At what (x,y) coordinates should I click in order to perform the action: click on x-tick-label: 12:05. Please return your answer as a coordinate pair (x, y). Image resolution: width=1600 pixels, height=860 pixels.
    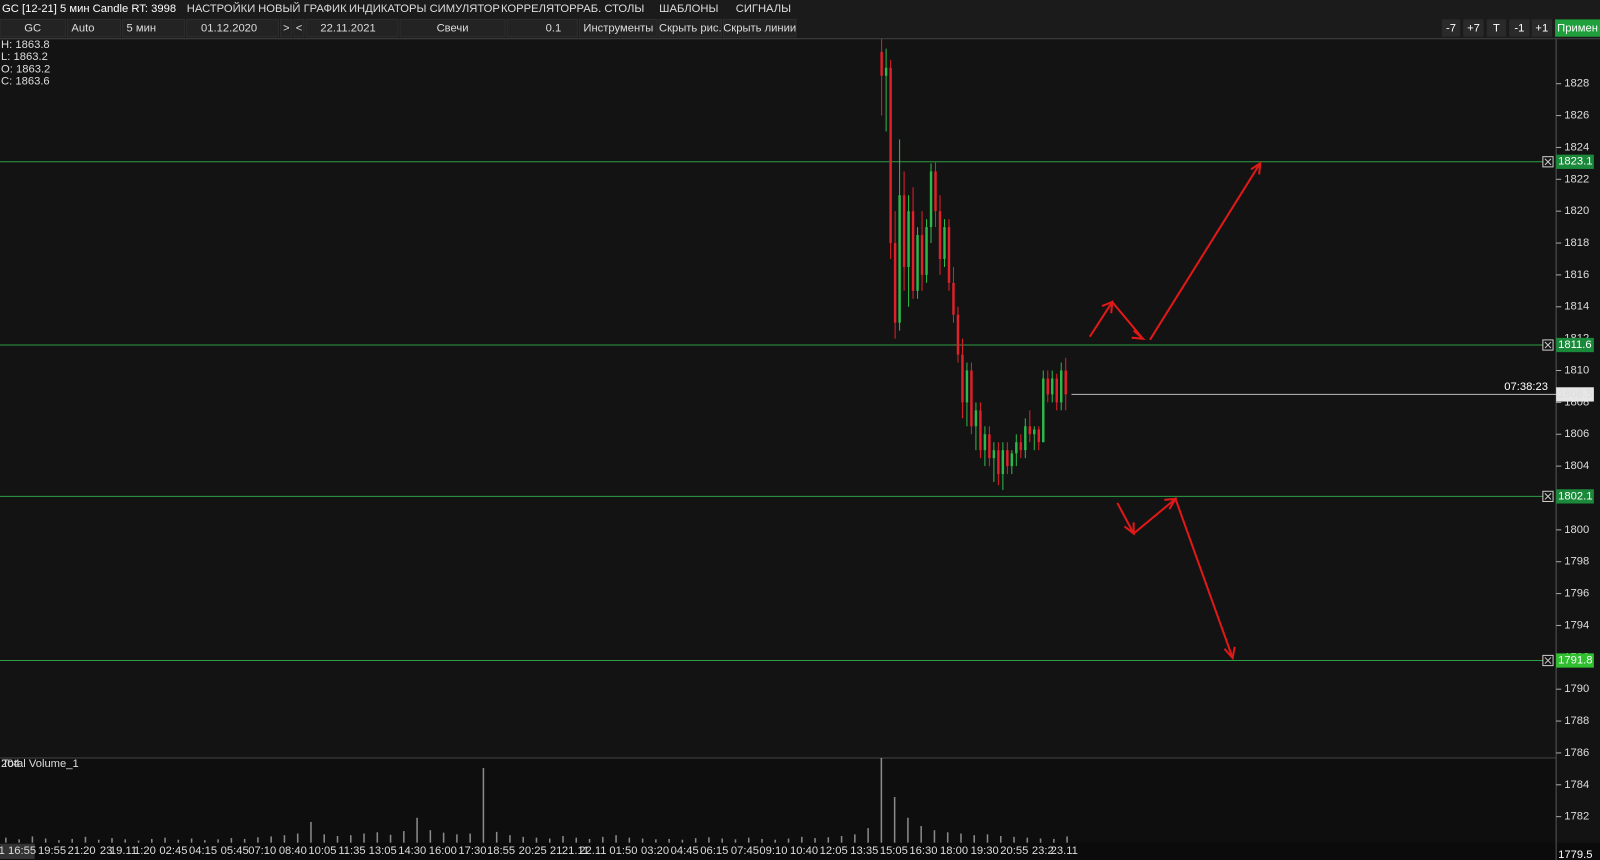
    Looking at the image, I should click on (834, 851).